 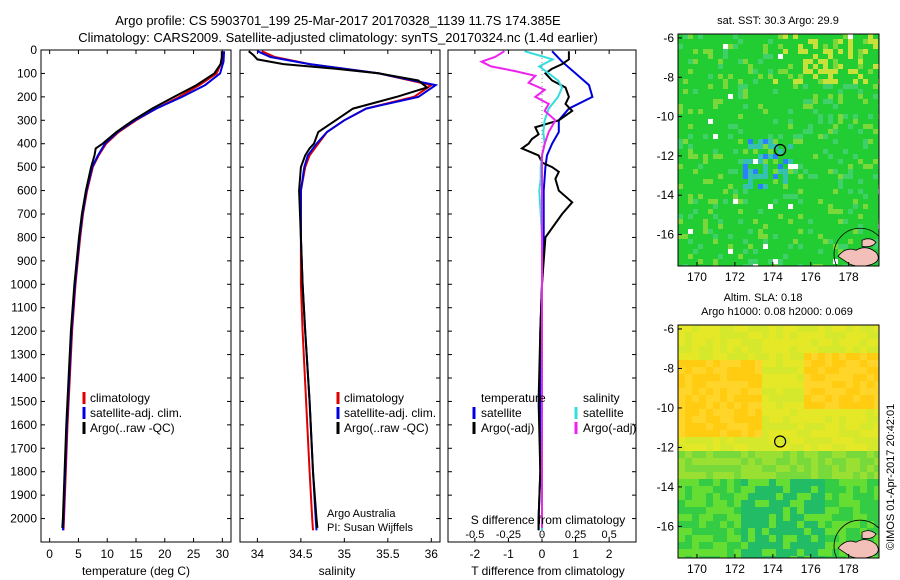 What do you see at coordinates (475, 554) in the screenshot?
I see `x-tick-label: -2` at bounding box center [475, 554].